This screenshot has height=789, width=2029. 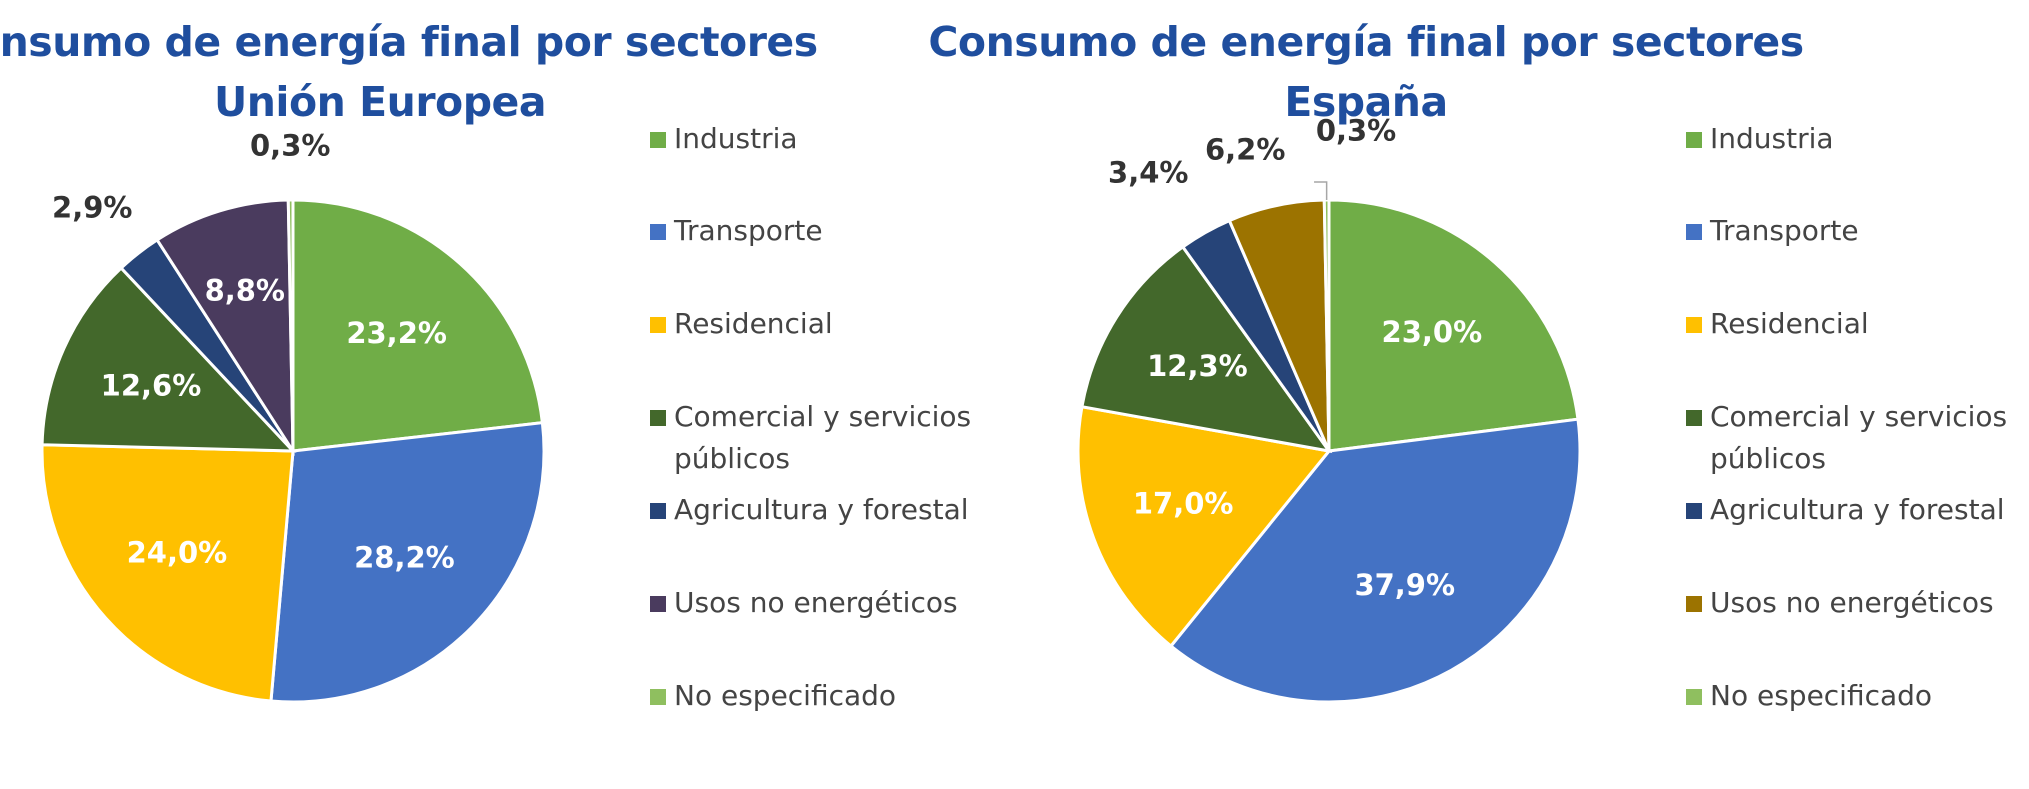 I want to click on data-label-1: 23,0%, so click(x=1432, y=332).